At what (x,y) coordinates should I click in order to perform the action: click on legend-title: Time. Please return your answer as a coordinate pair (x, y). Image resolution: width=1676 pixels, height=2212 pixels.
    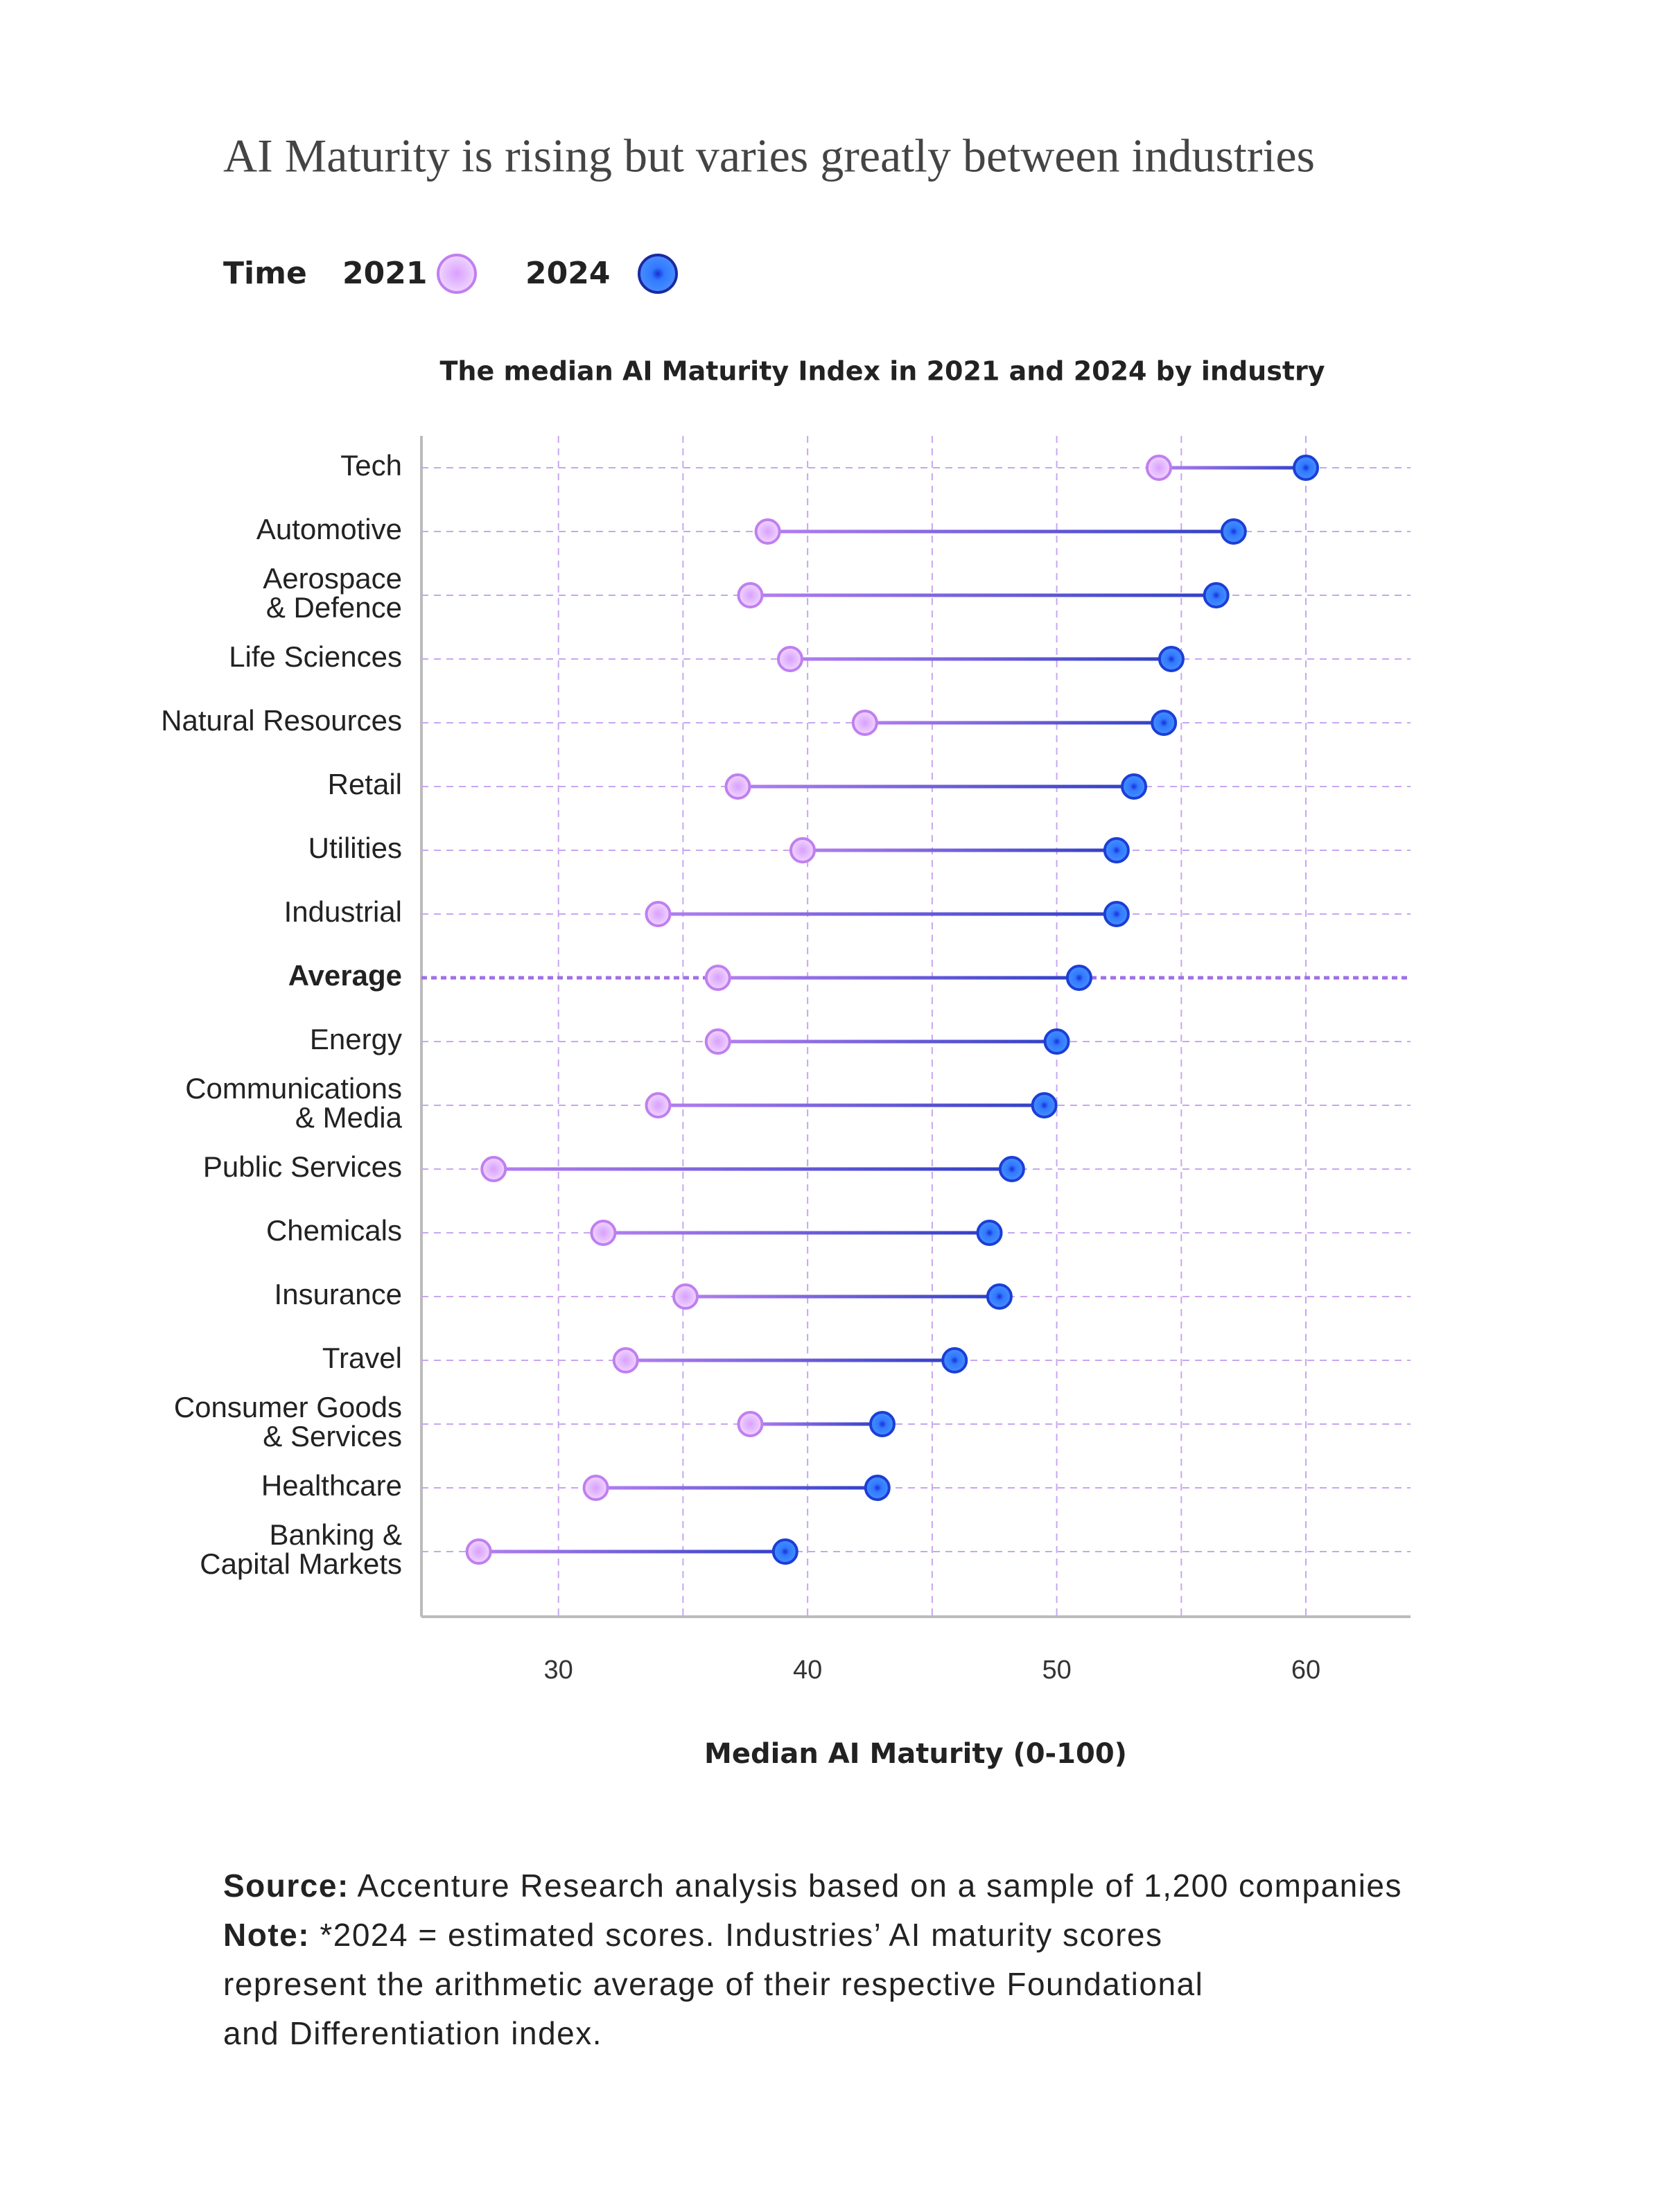
    Looking at the image, I should click on (265, 273).